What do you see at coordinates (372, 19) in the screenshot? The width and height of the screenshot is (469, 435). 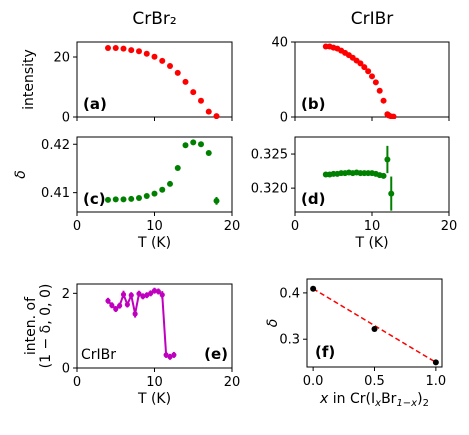 I see `panel-title: CrIBr` at bounding box center [372, 19].